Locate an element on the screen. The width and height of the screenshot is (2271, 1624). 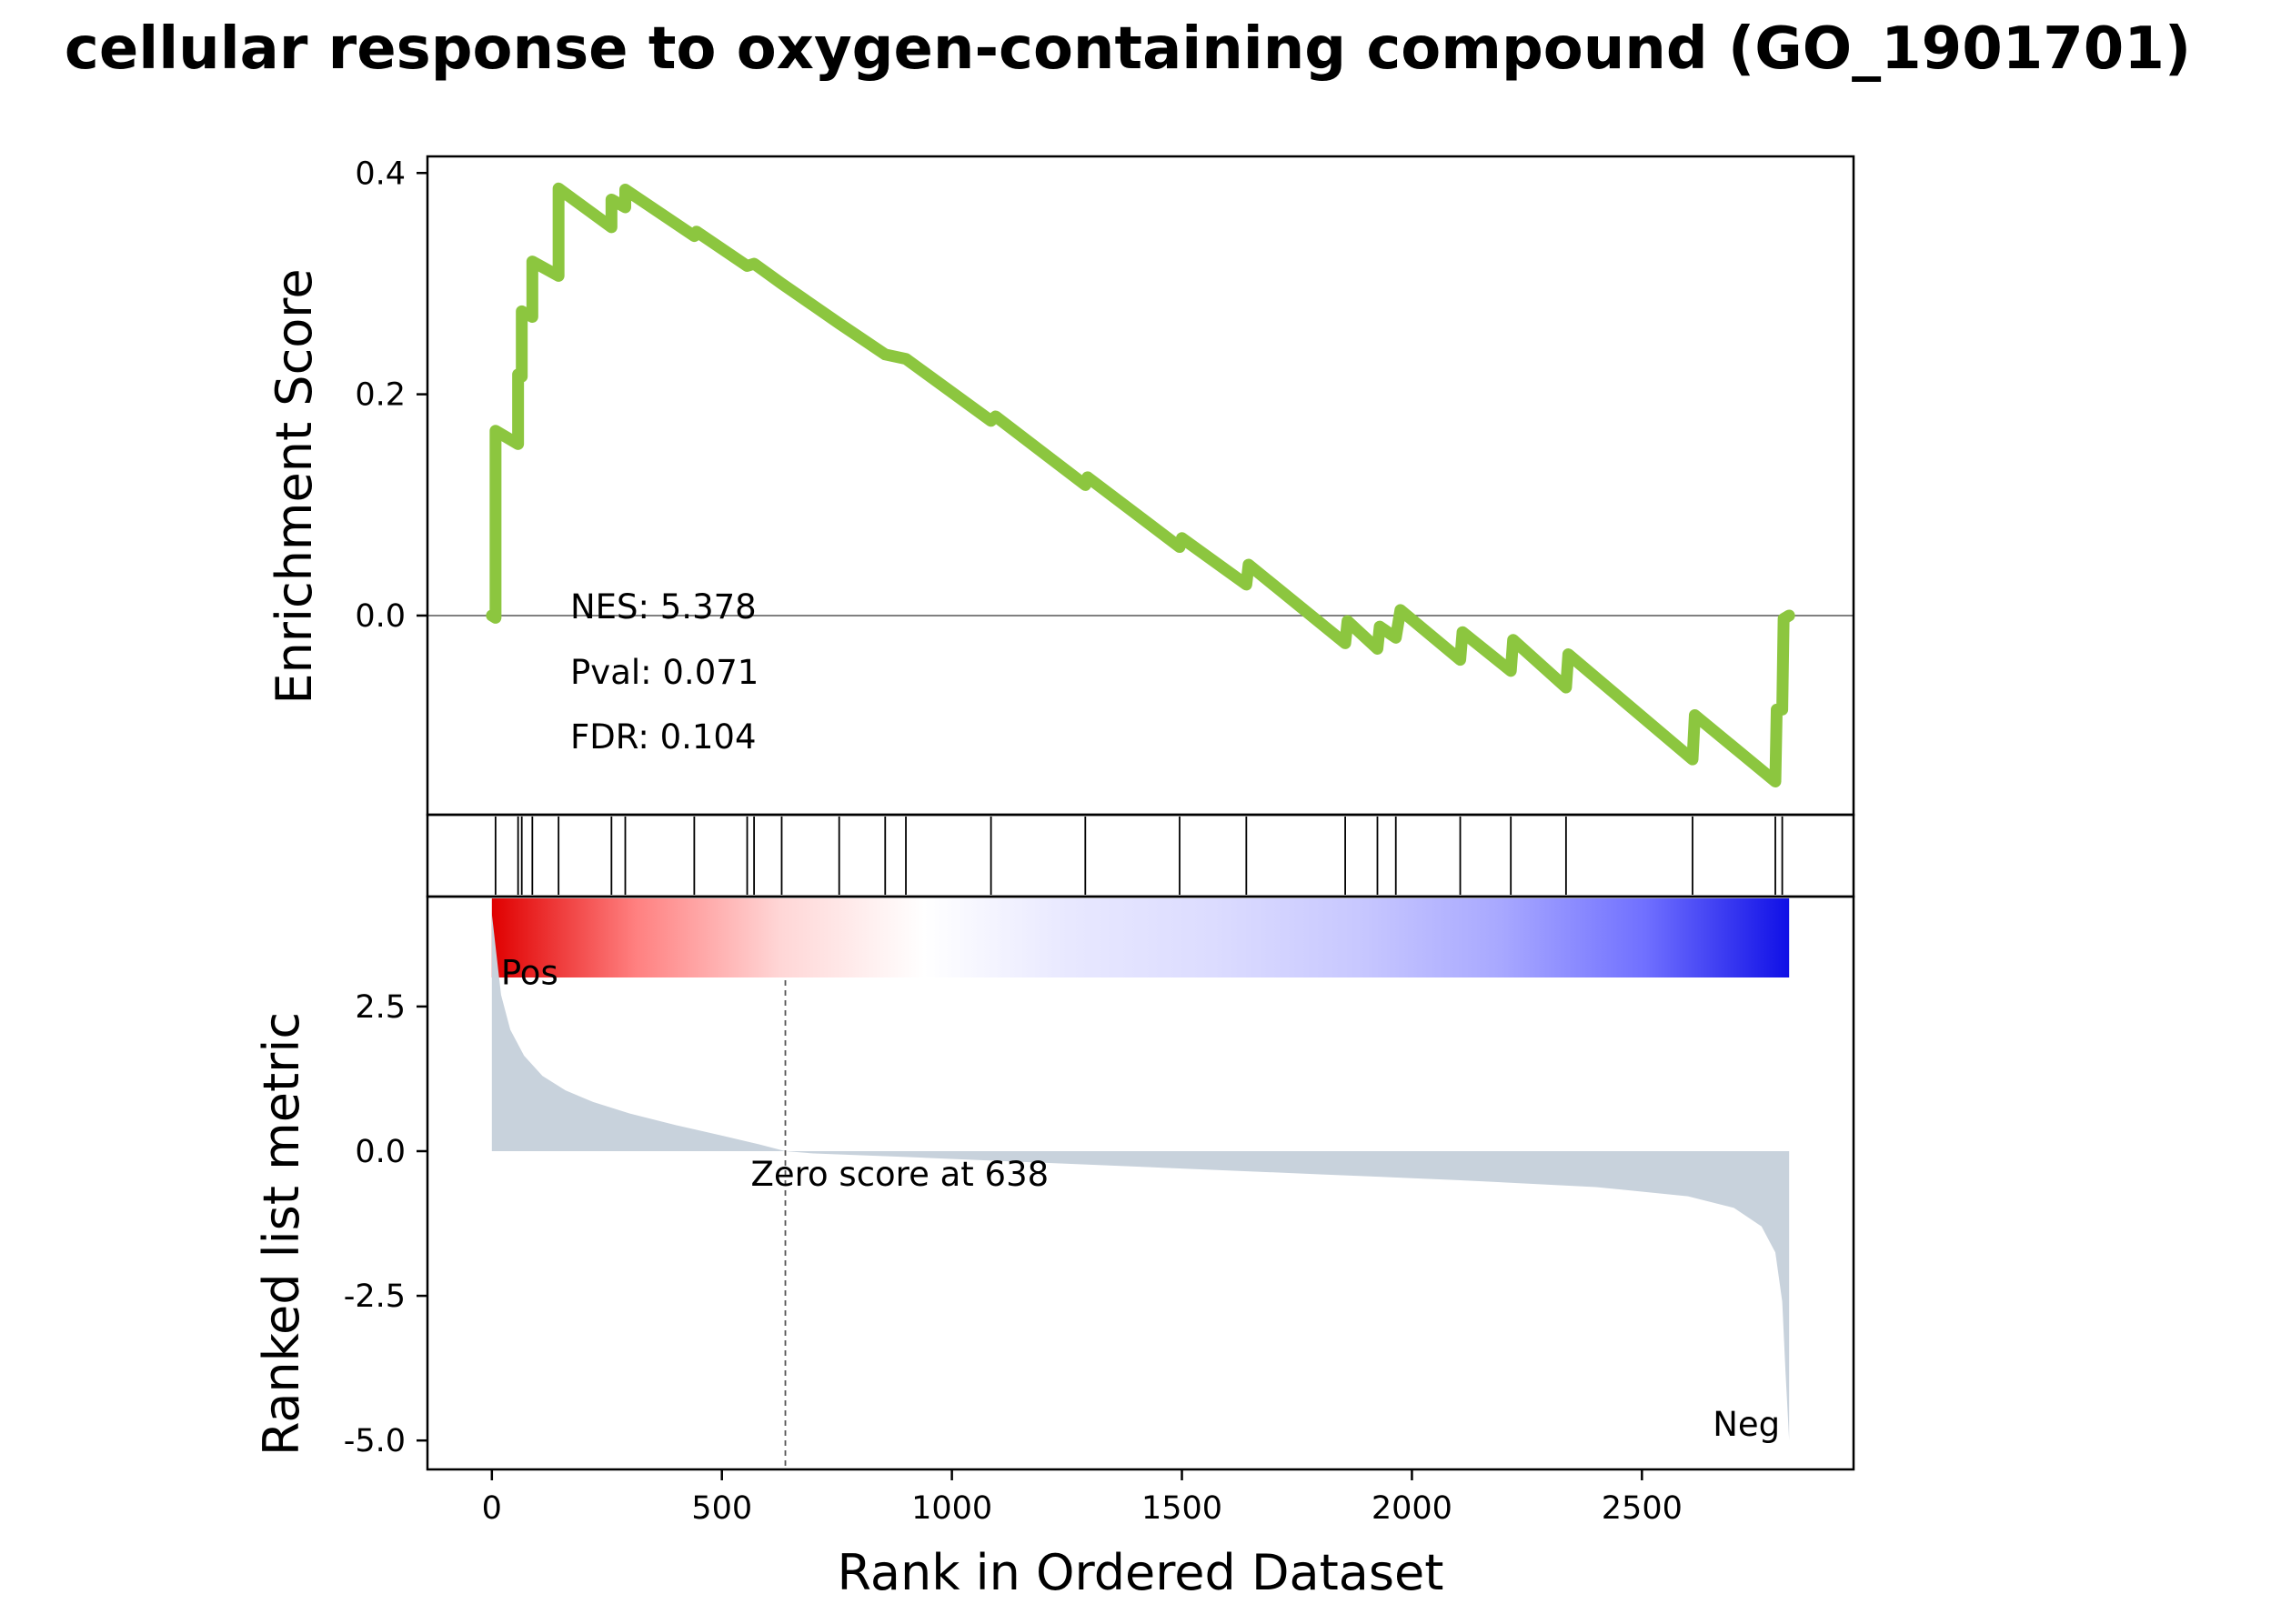
pval-label: Pval: 0.071 is located at coordinates (664, 672).